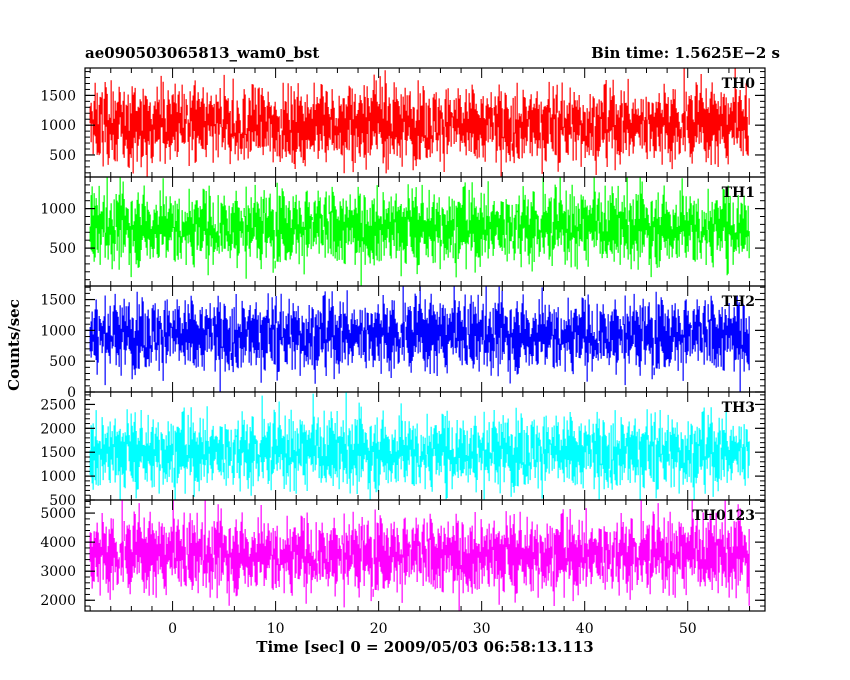  I want to click on panel-th1: 500 1000 TH1, so click(403, 231).